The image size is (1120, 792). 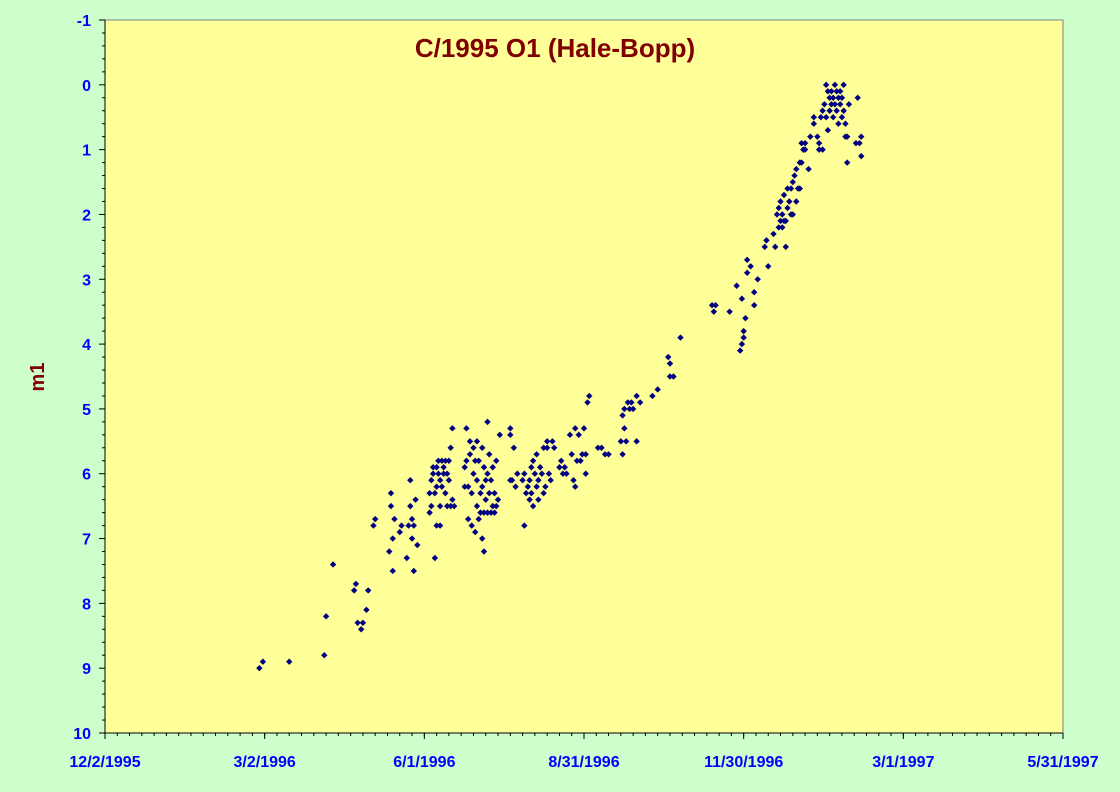 What do you see at coordinates (86, 215) in the screenshot?
I see `y-tick-label: 2` at bounding box center [86, 215].